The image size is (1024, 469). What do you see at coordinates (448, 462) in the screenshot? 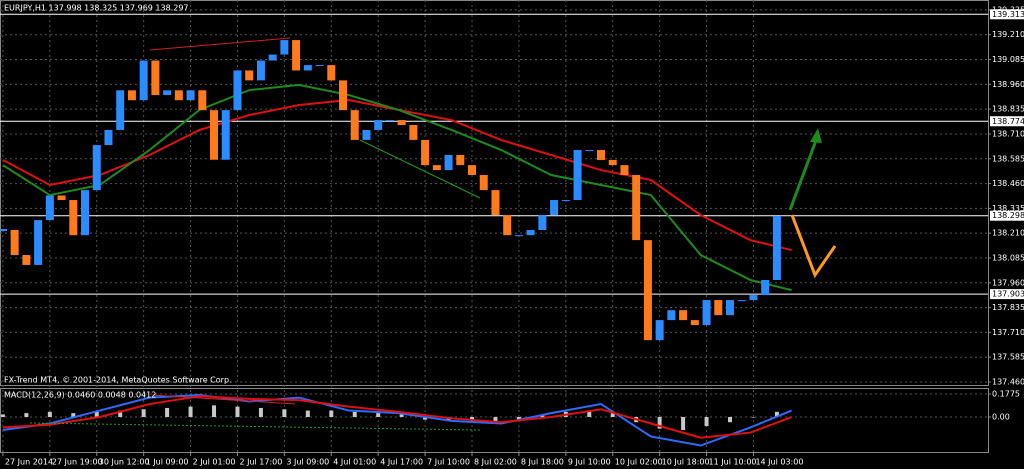
I see `x-tick-label: 7 Jul 10:00` at bounding box center [448, 462].